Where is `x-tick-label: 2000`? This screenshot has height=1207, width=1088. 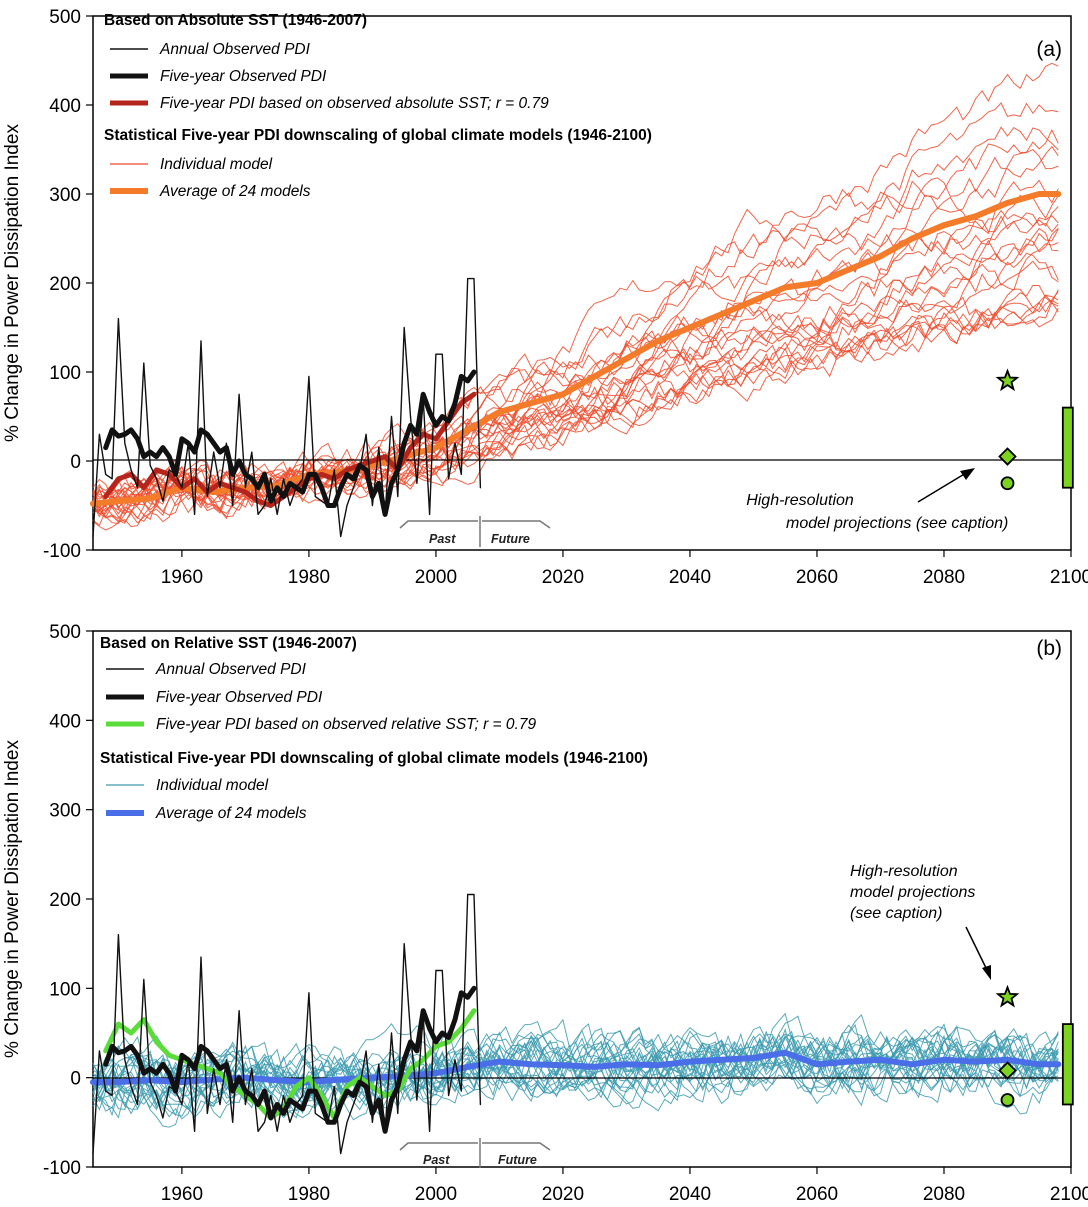
x-tick-label: 2000 is located at coordinates (436, 1194).